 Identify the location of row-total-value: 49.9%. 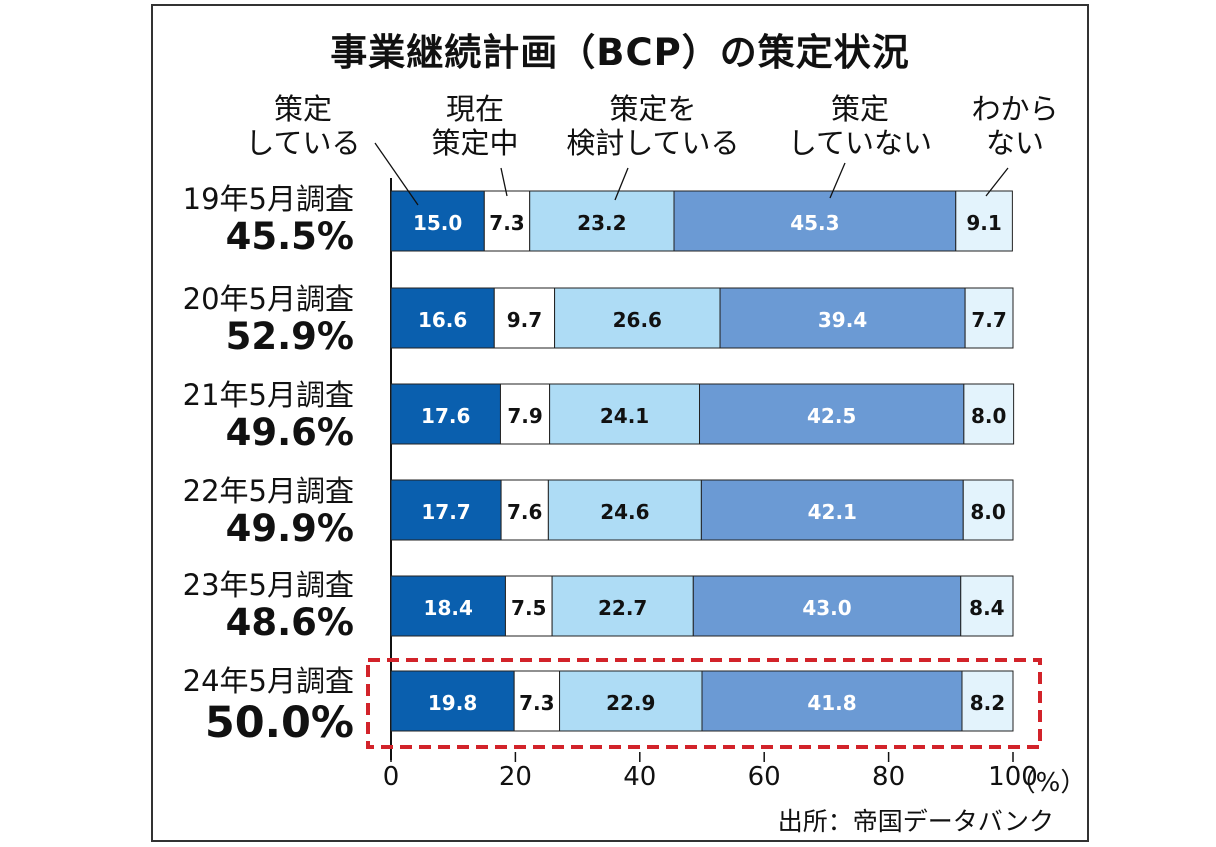
(289, 528).